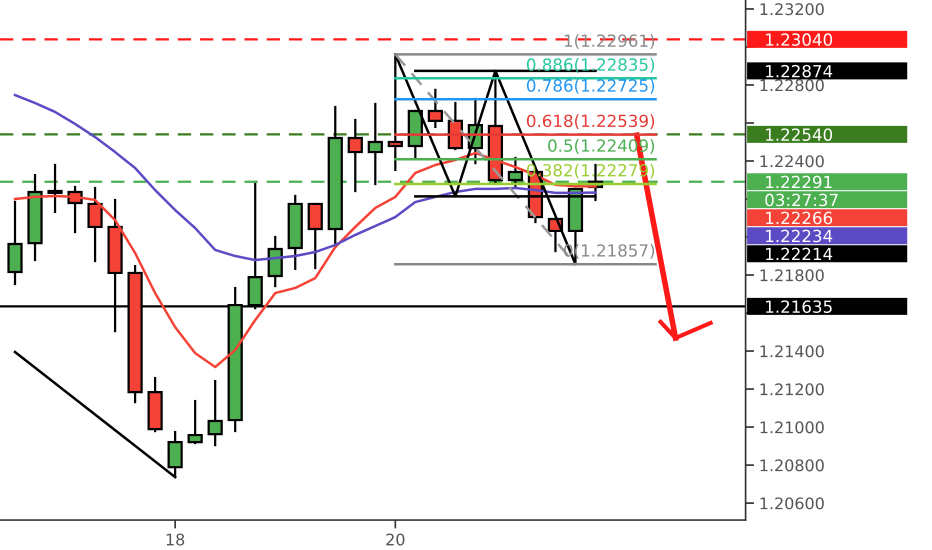 The image size is (932, 550). I want to click on y-tick-label: 1.20600, so click(792, 503).